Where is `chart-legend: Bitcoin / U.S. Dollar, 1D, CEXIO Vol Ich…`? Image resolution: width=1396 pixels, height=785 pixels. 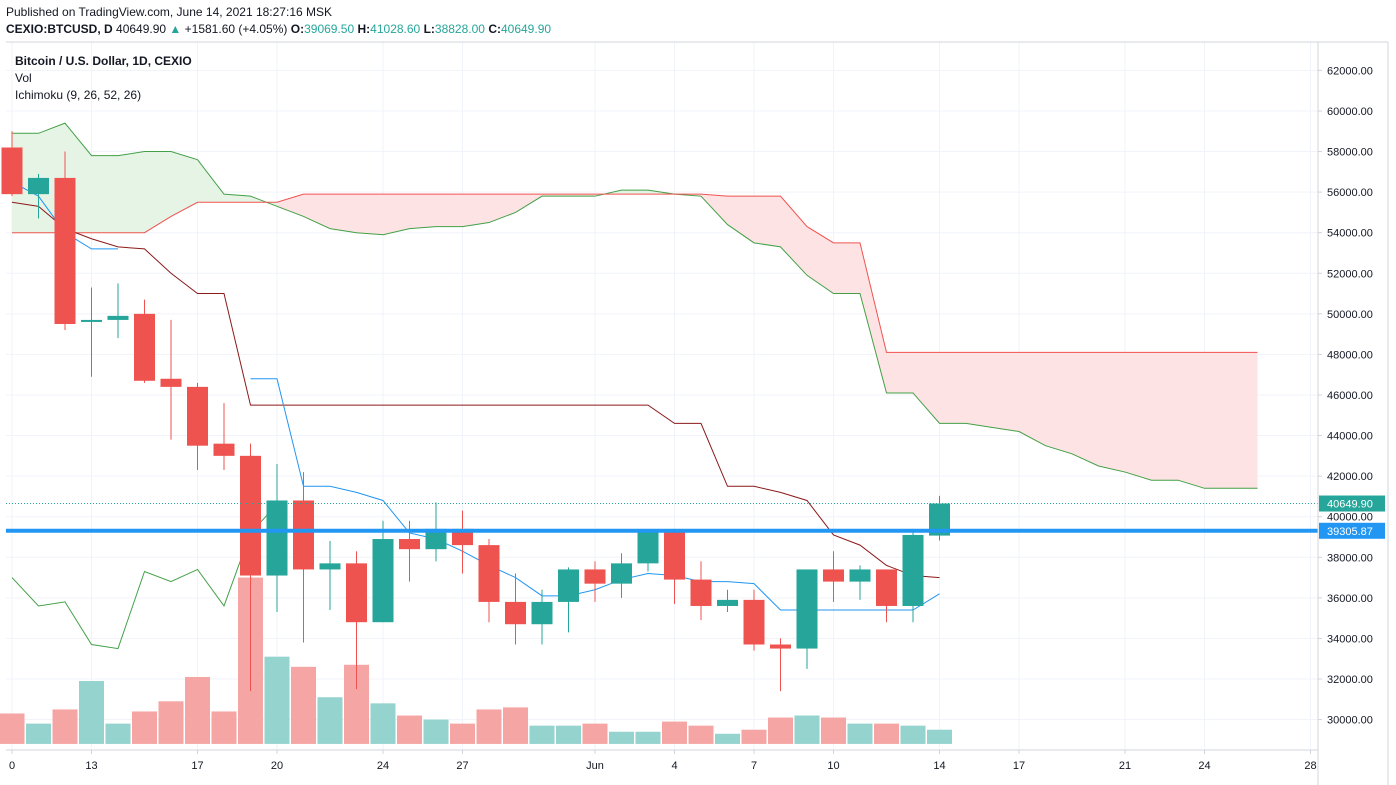
chart-legend: Bitcoin / U.S. Dollar, 1D, CEXIO Vol Ich… is located at coordinates (103, 78).